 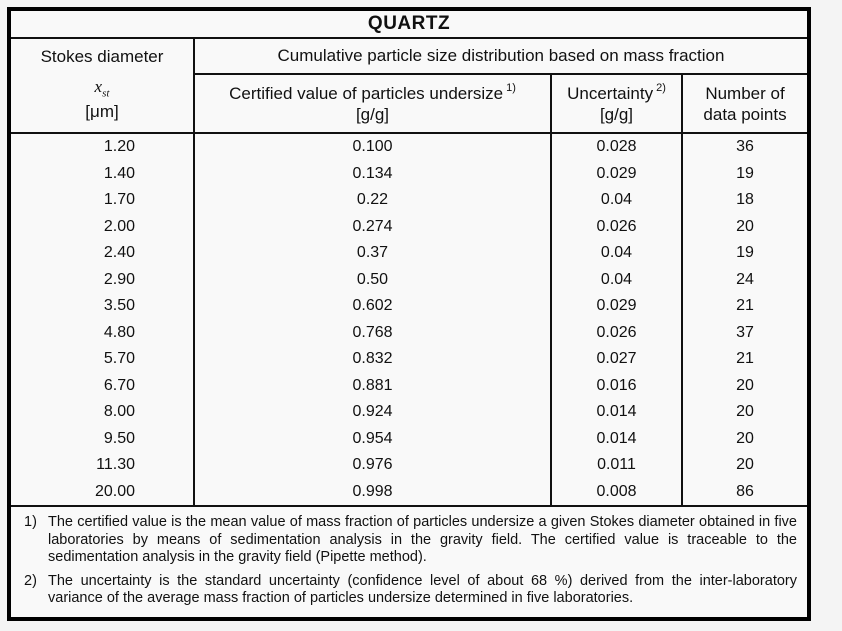 I want to click on table-cell: 0.37, so click(x=373, y=253).